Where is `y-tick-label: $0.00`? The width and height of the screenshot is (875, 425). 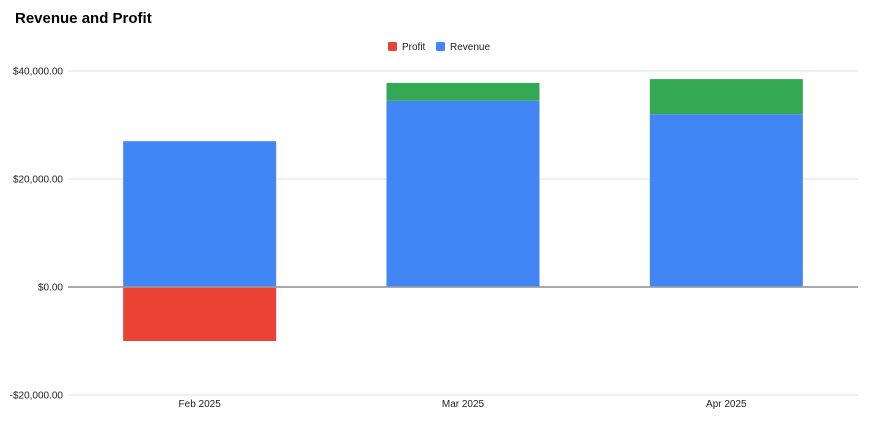
y-tick-label: $0.00 is located at coordinates (50, 288).